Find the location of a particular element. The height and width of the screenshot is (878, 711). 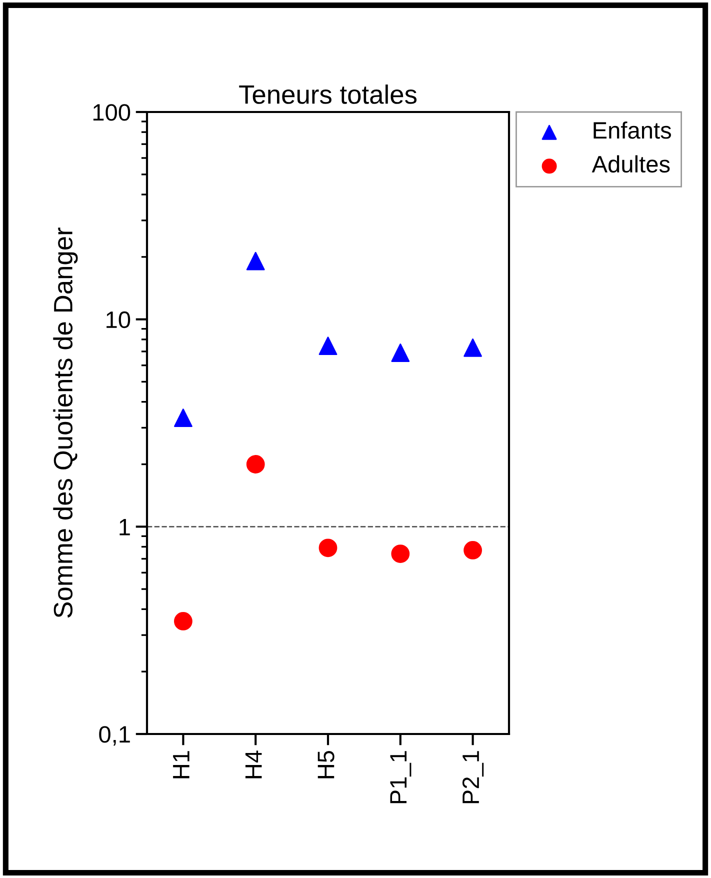

y-tick-label: 0,1 is located at coordinates (114, 736).